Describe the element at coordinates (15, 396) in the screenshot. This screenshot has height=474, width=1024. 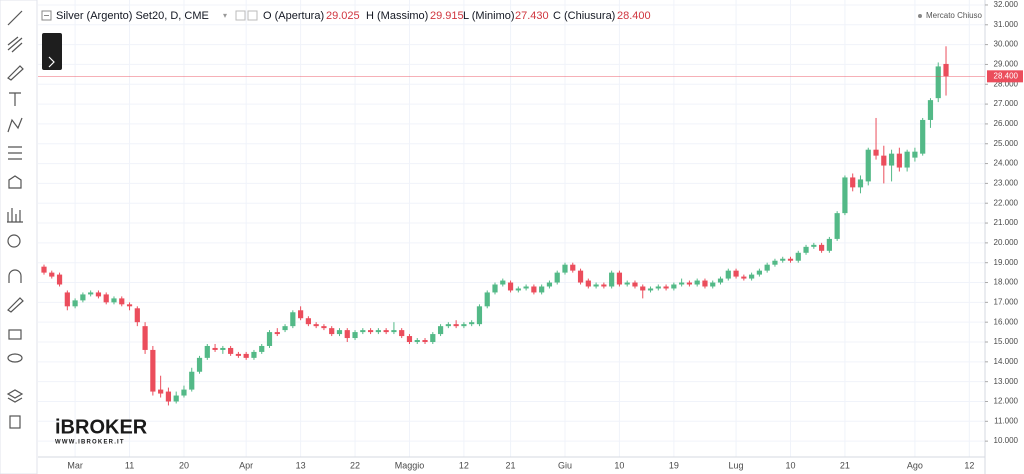
I see `layers-tool` at that location.